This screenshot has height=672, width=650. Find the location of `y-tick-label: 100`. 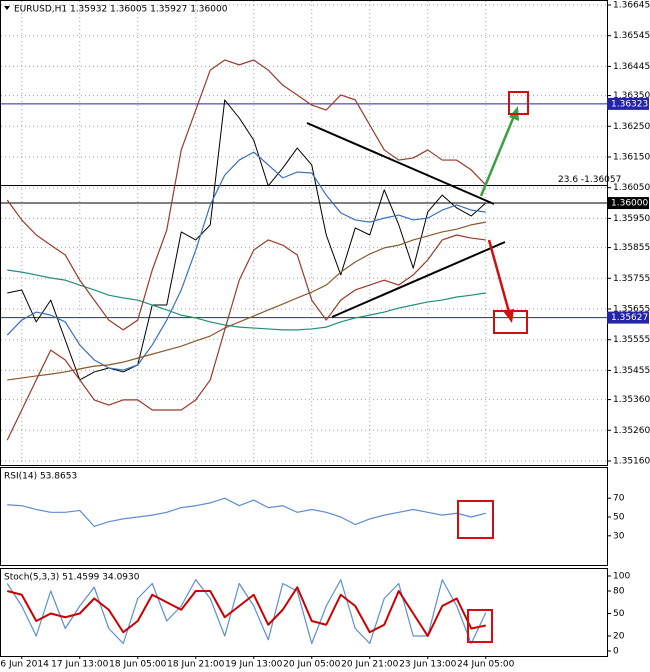

y-tick-label: 100 is located at coordinates (621, 577).